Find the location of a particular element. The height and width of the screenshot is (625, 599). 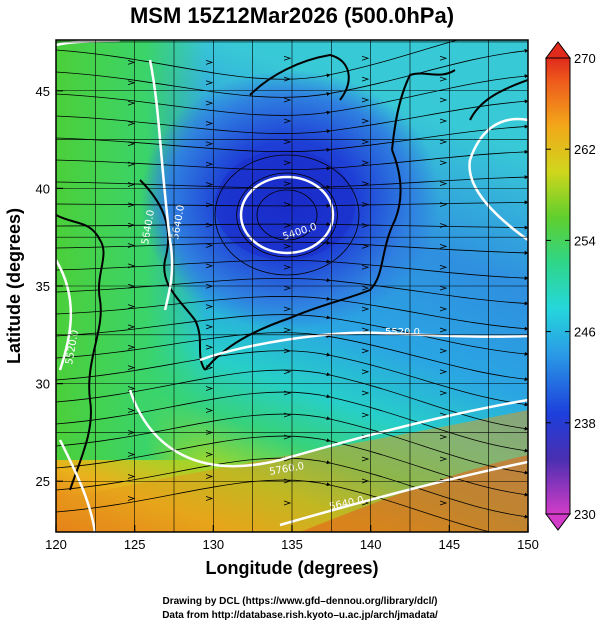

colorbar-tick-label: 270 is located at coordinates (585, 58).